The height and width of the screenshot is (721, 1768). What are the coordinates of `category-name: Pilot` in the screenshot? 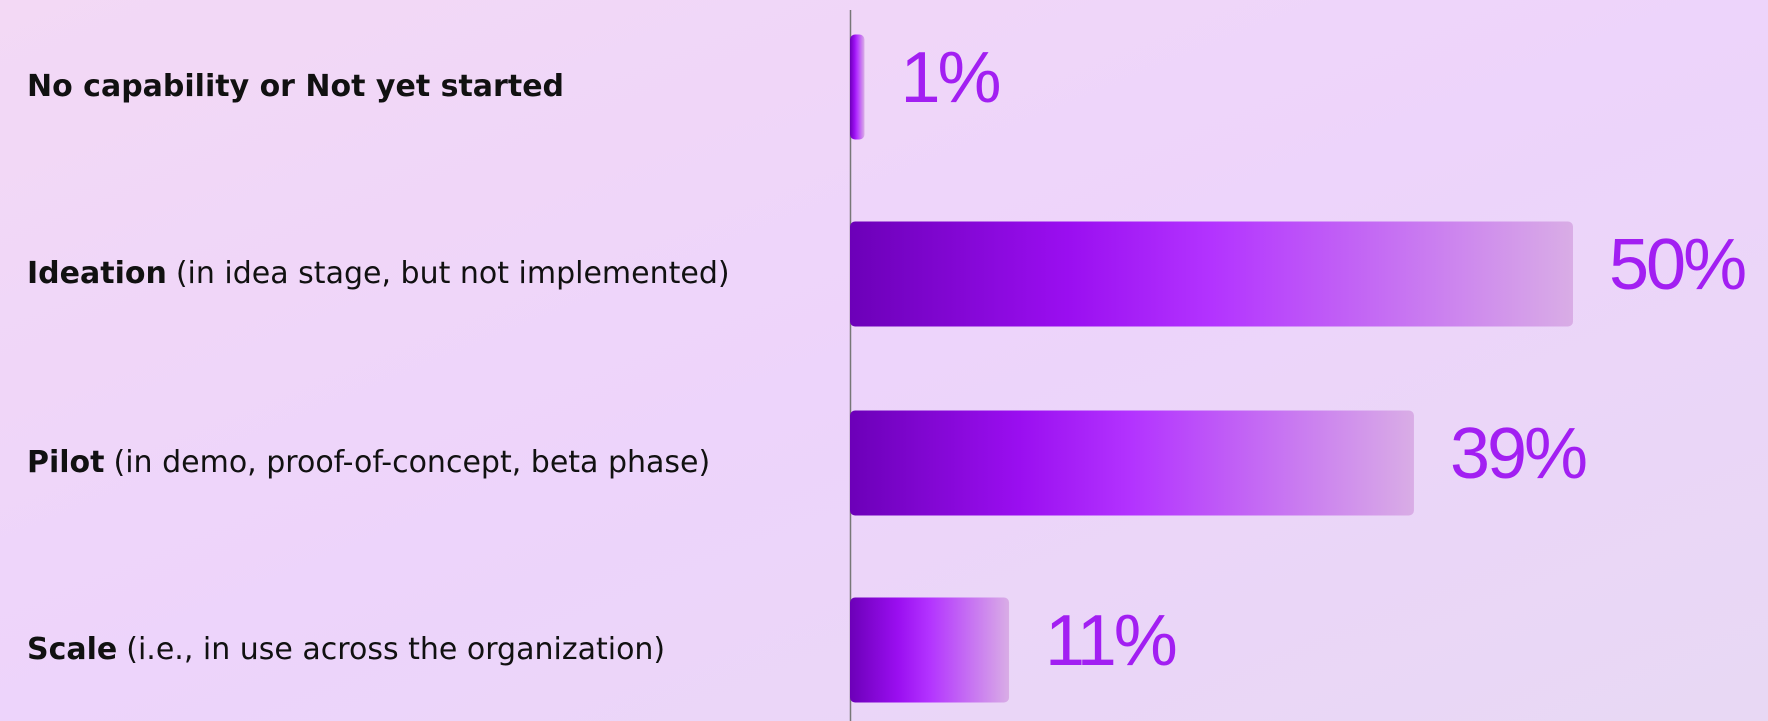 It's located at (66, 462).